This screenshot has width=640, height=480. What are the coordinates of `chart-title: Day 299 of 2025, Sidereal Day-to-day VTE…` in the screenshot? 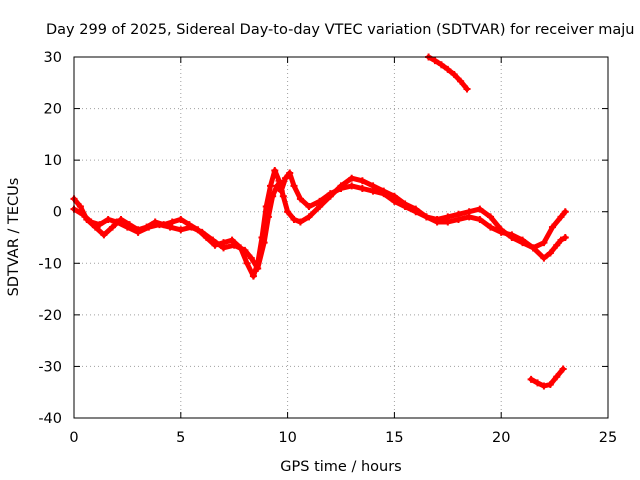 It's located at (340, 30).